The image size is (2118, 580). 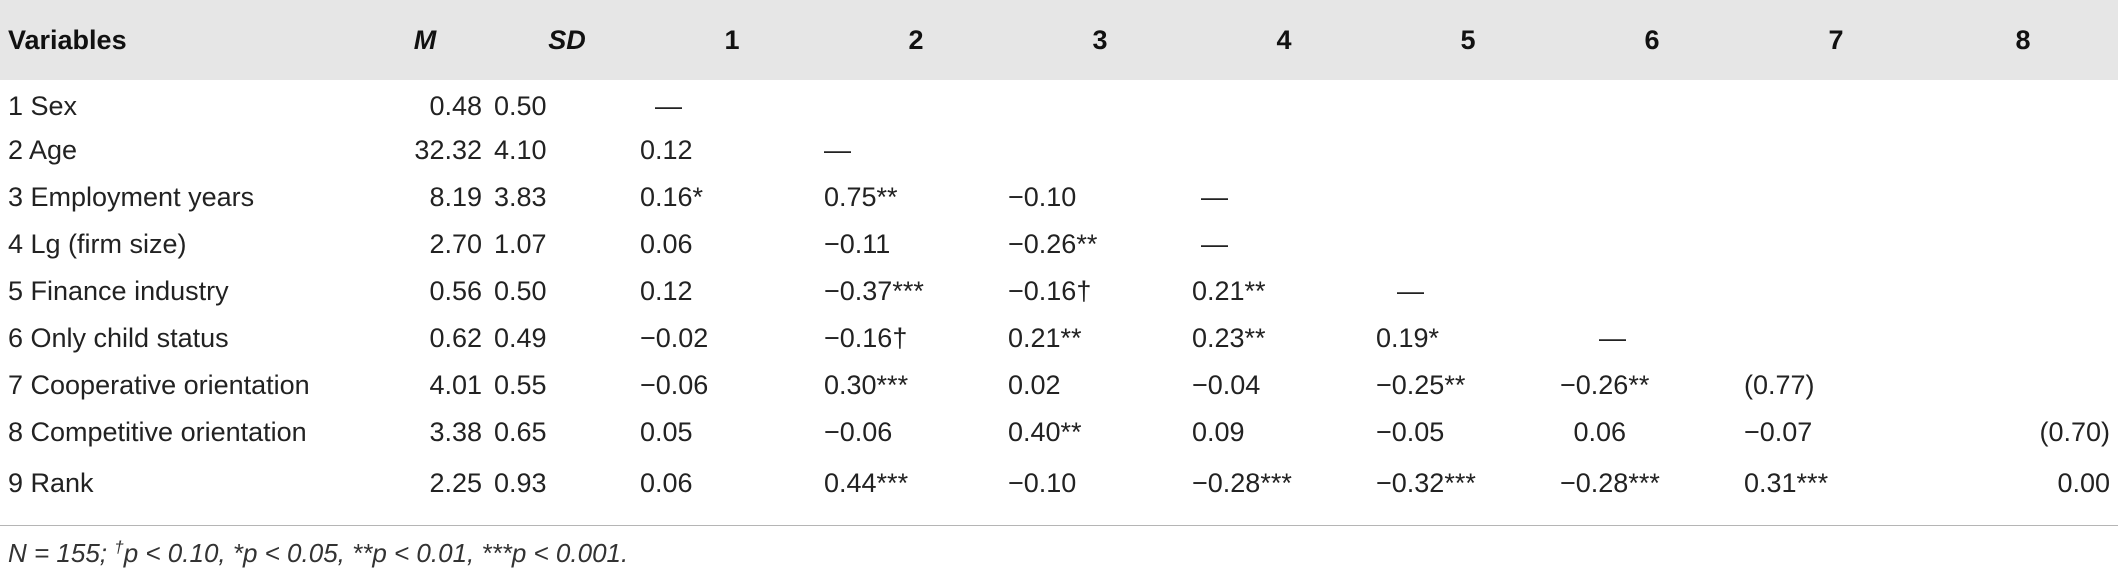 What do you see at coordinates (520, 482) in the screenshot?
I see `cell-sd: 0.93` at bounding box center [520, 482].